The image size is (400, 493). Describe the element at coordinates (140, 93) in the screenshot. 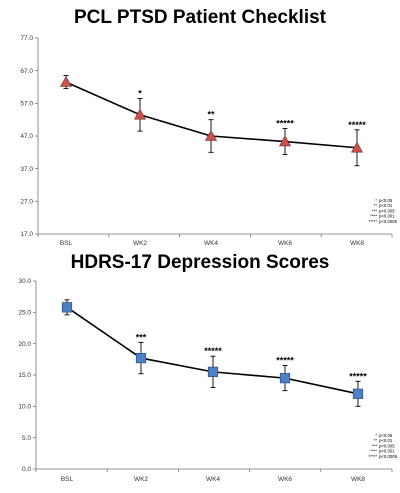

I see `significance-label: *` at that location.